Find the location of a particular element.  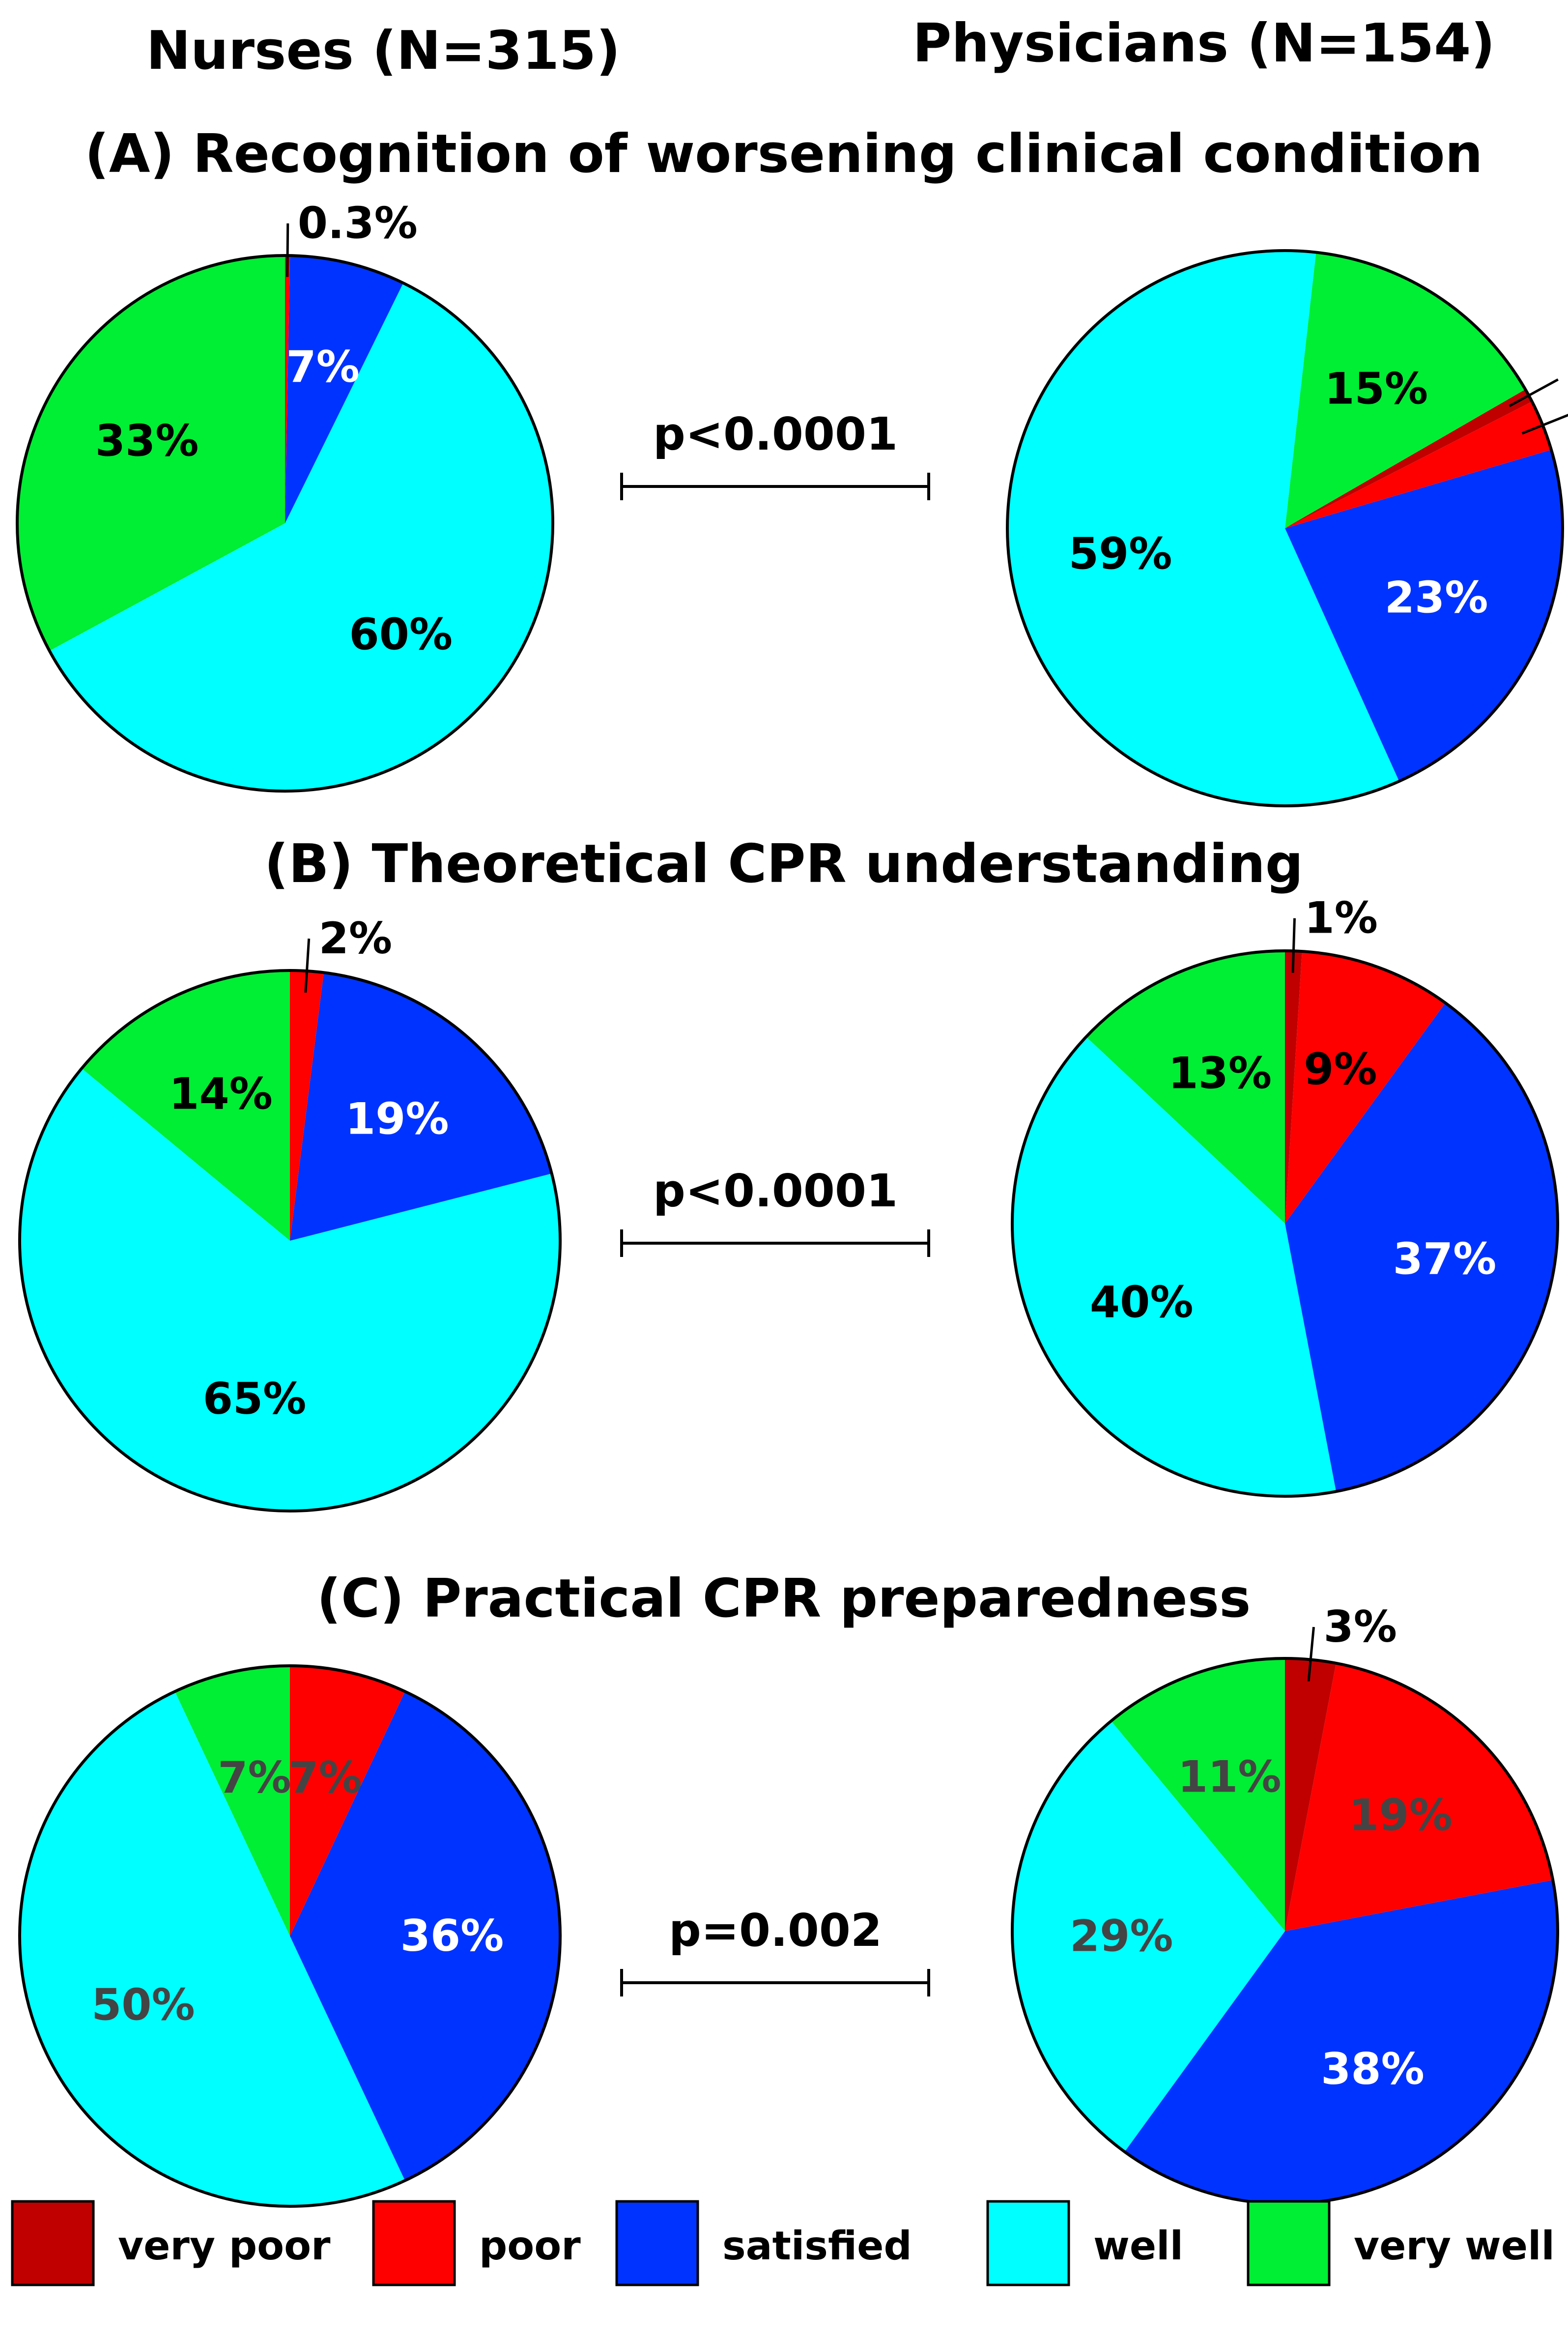

panel-b-nurses-label-very-well: 14% is located at coordinates (221, 1093).